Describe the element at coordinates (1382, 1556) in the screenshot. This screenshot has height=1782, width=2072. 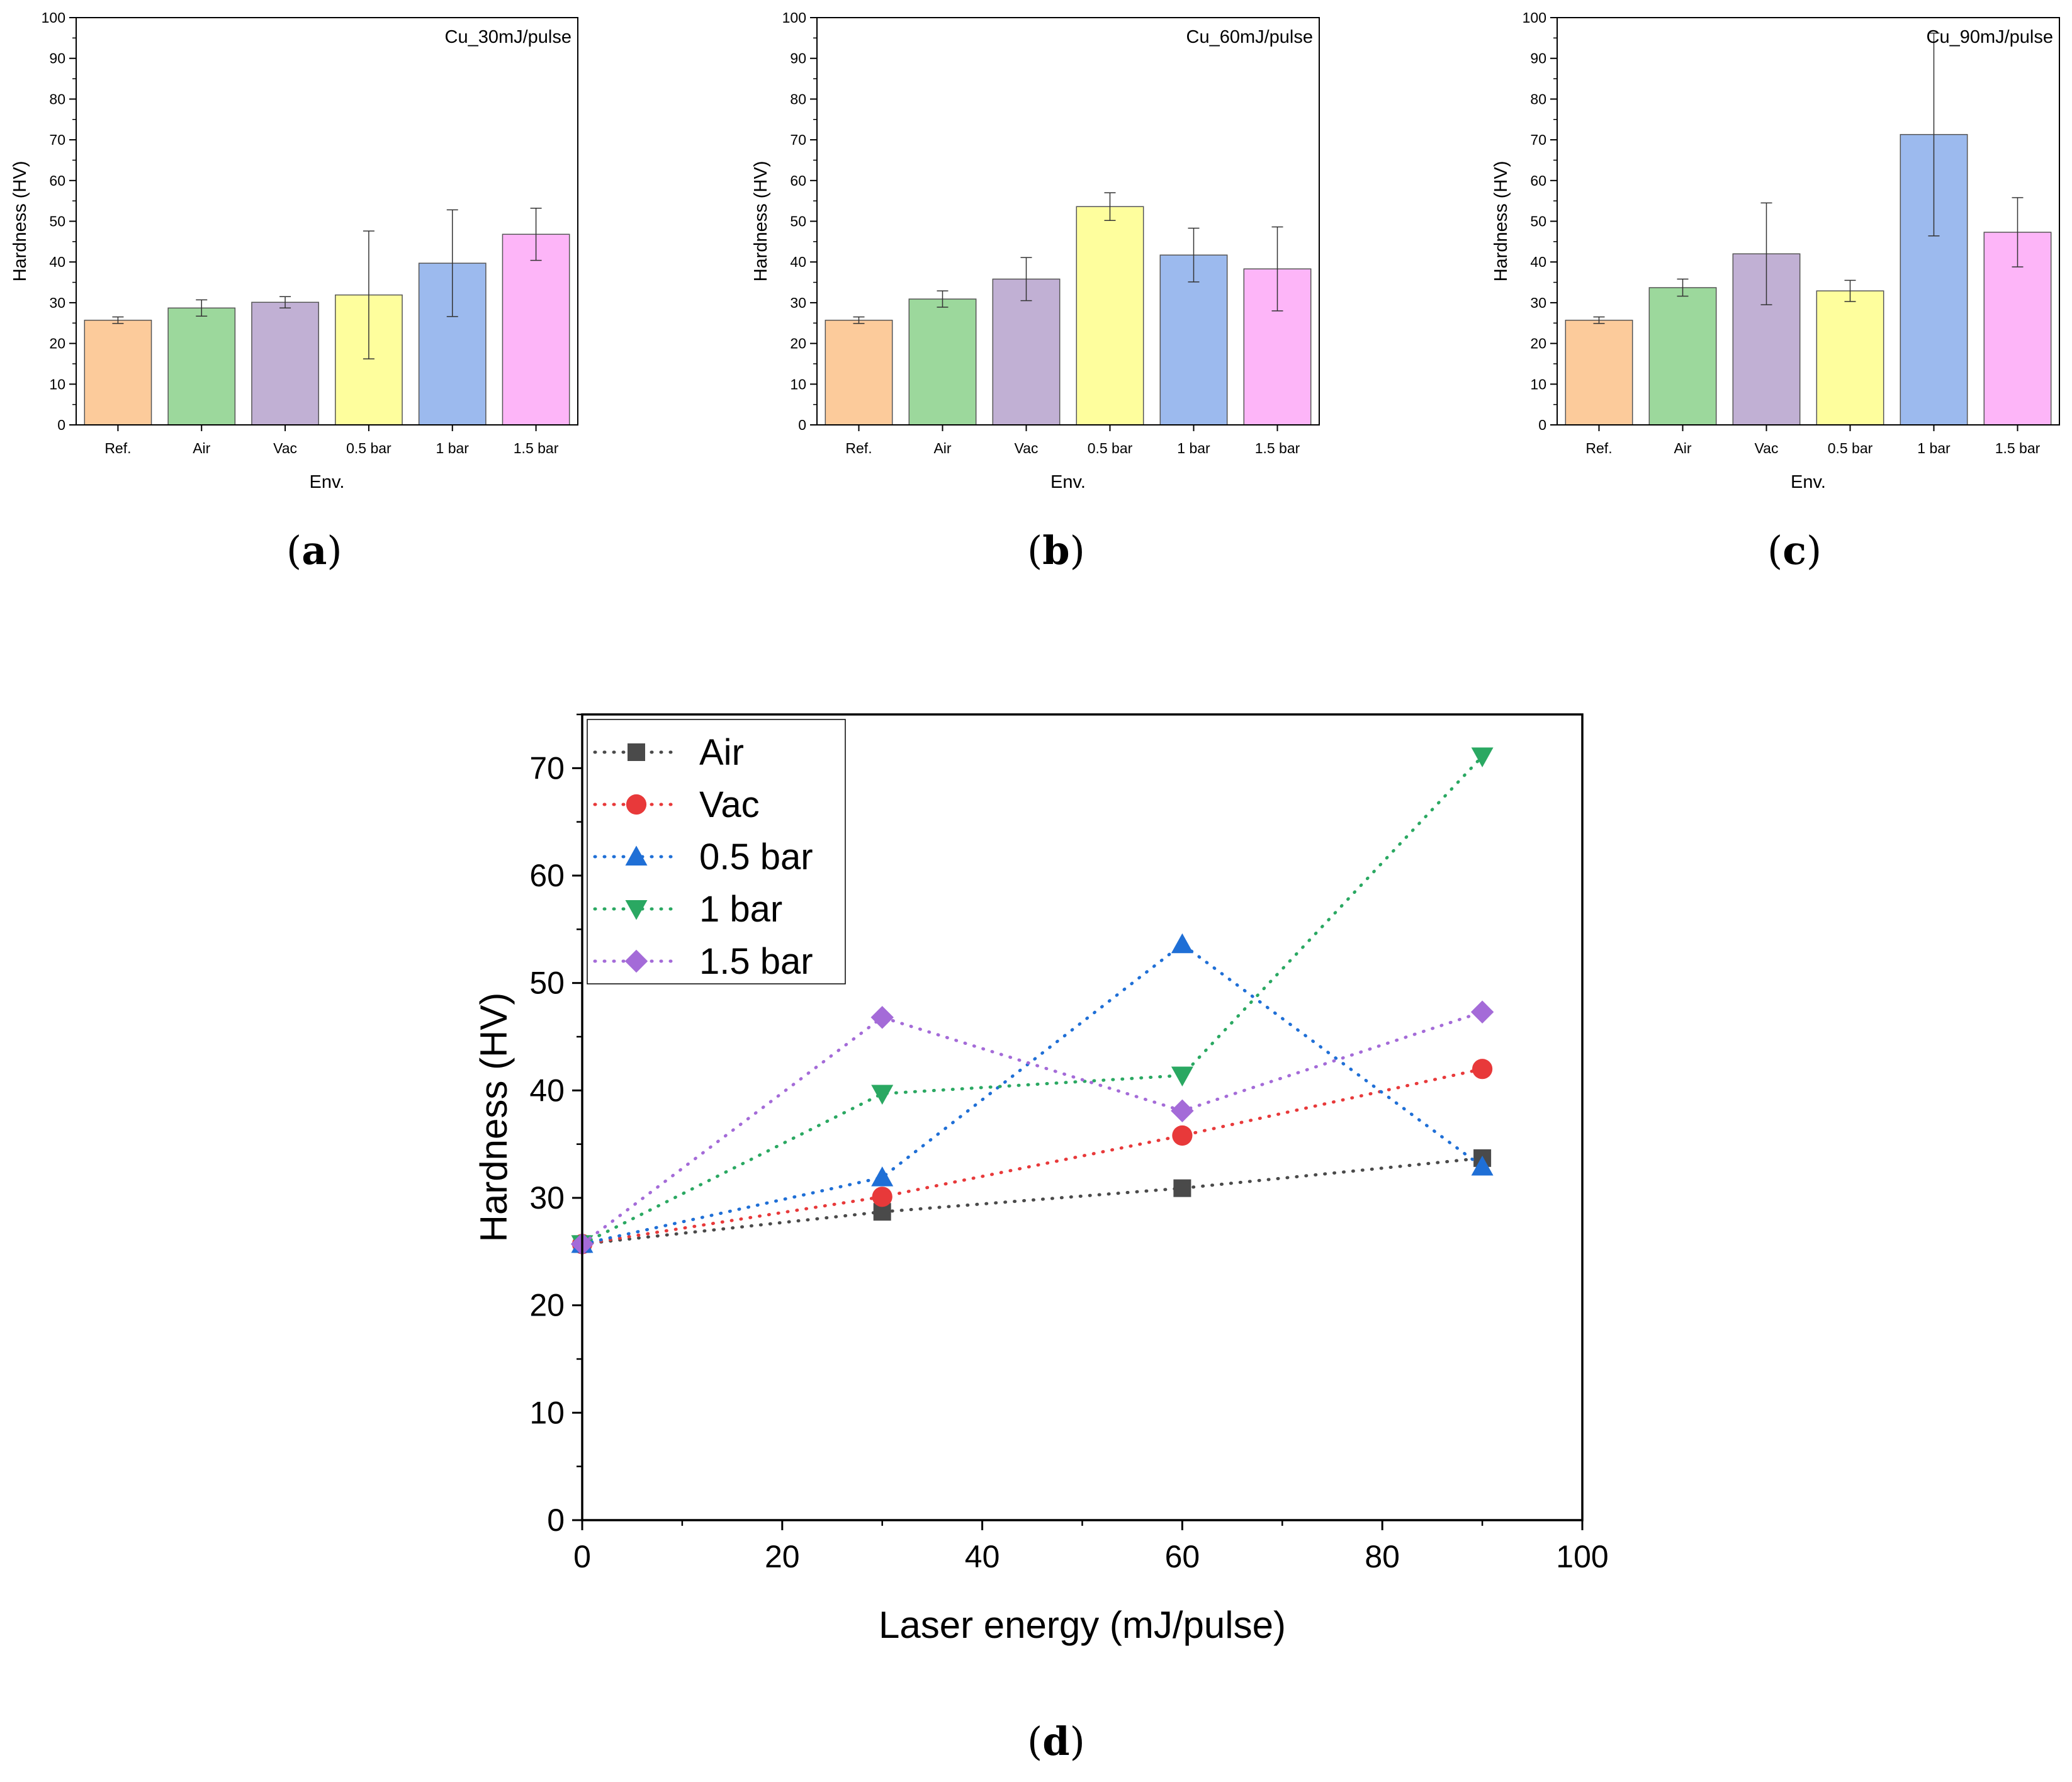
I see `x-tick-label-5: 80` at that location.